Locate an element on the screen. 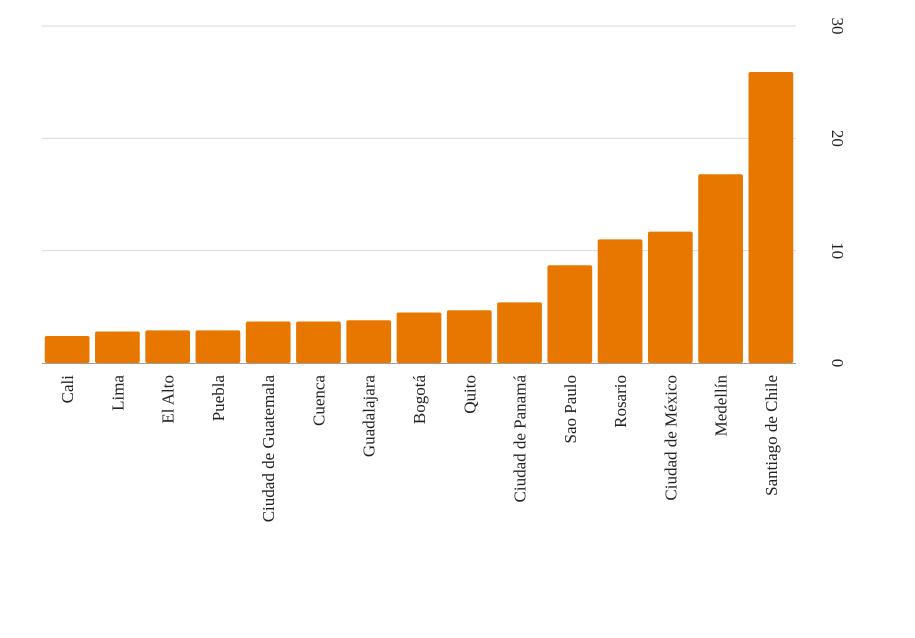 This screenshot has height=638, width=915. category-label: Quito is located at coordinates (469, 394).